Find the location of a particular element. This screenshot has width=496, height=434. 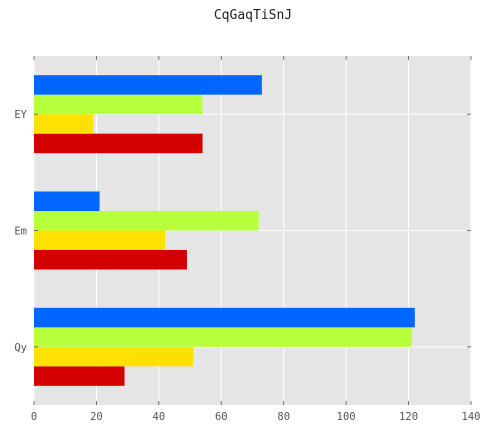

y-tick-label: Qy is located at coordinates (20, 348).